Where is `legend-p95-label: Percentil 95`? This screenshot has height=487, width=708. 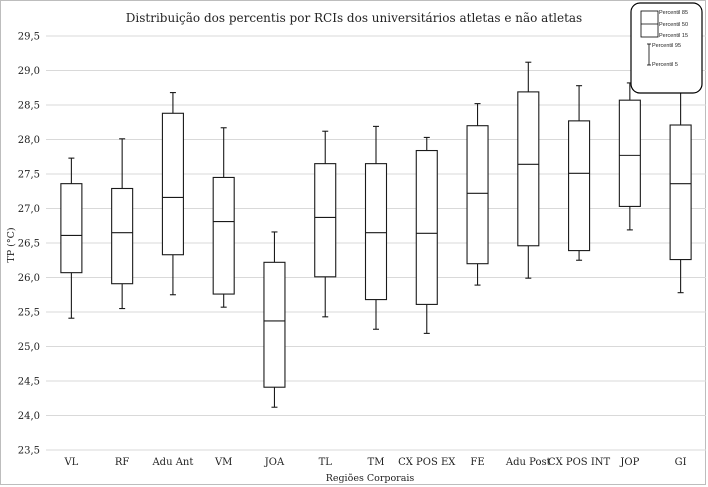 legend-p95-label: Percentil 95 is located at coordinates (666, 46).